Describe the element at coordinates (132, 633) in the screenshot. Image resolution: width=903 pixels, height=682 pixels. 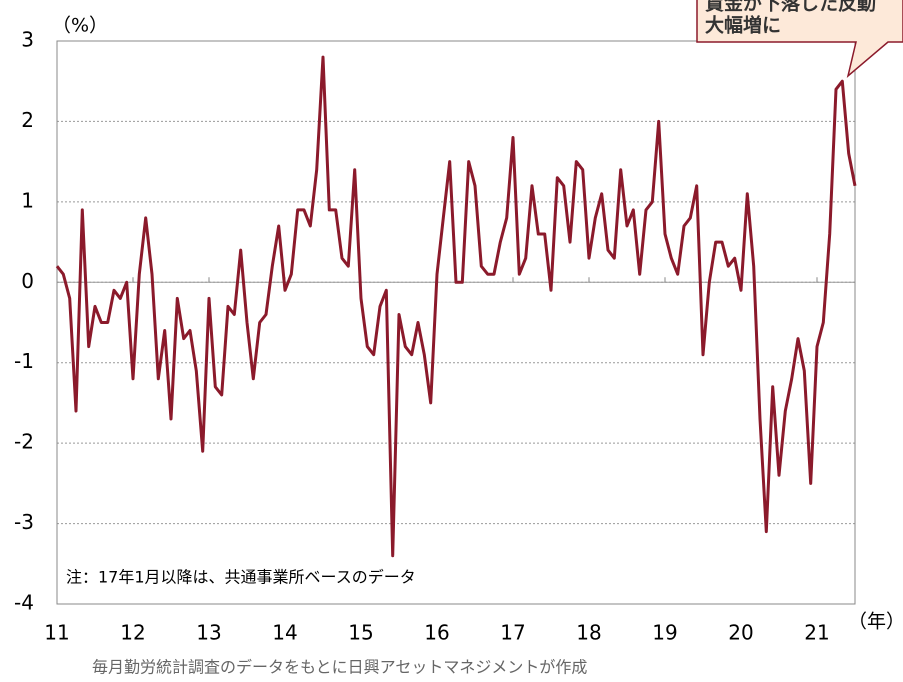
I see `x-tick-label: 12` at that location.